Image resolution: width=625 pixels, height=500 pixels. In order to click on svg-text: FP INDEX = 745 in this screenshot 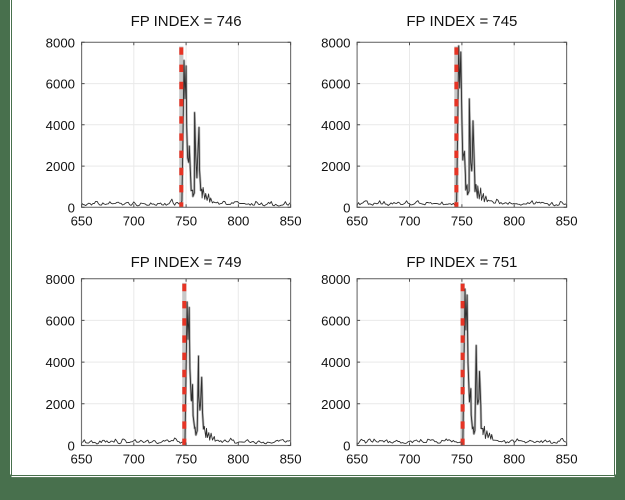, I will do `click(461, 21)`.